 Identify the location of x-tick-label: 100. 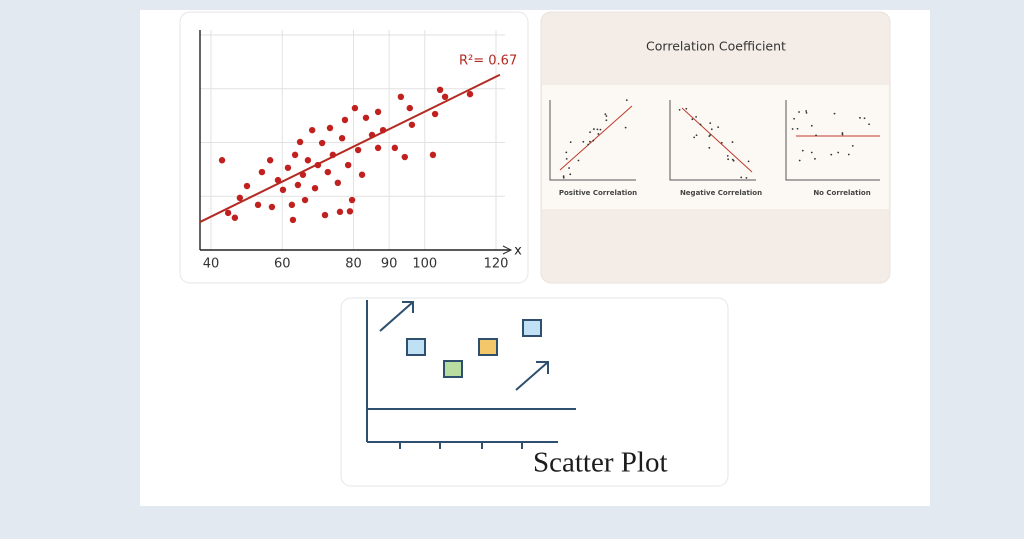
(424, 264).